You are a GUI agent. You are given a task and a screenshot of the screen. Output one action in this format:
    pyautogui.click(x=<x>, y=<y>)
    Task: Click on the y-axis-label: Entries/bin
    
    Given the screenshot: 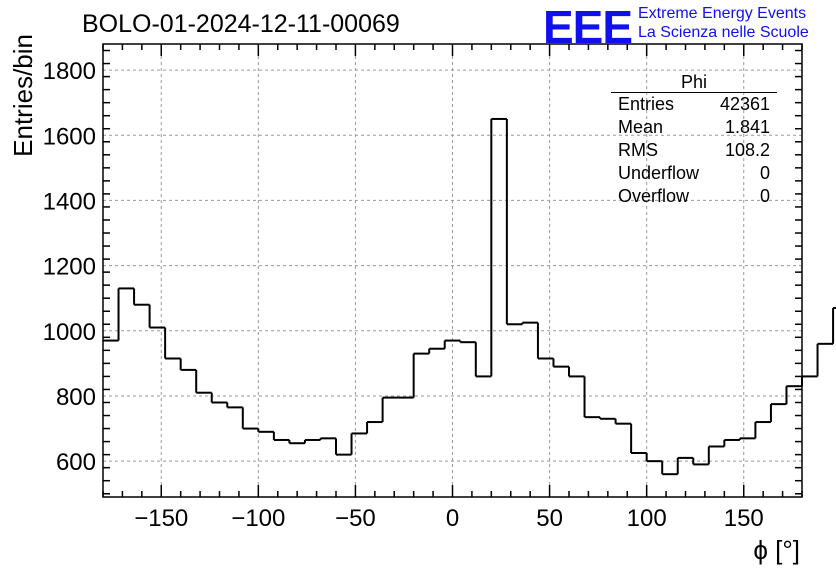 What is the action you would take?
    pyautogui.click(x=23, y=95)
    